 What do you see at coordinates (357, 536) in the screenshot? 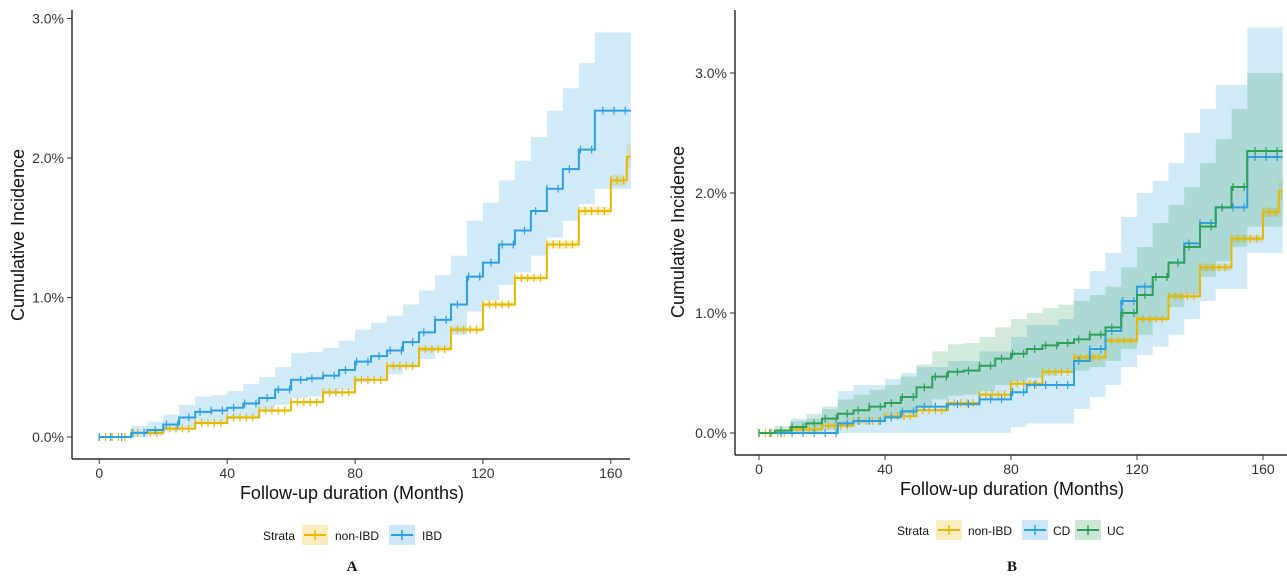
I see `panel-a-legend-label-non-ibd: non-IBD` at bounding box center [357, 536].